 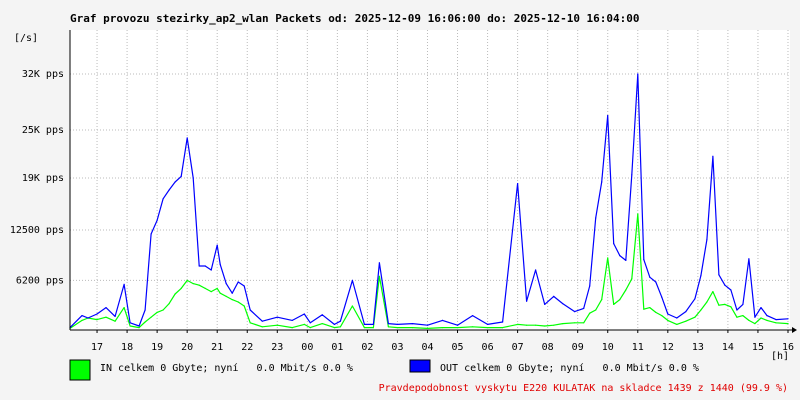 I want to click on x-axis-arrow, so click(x=794, y=330).